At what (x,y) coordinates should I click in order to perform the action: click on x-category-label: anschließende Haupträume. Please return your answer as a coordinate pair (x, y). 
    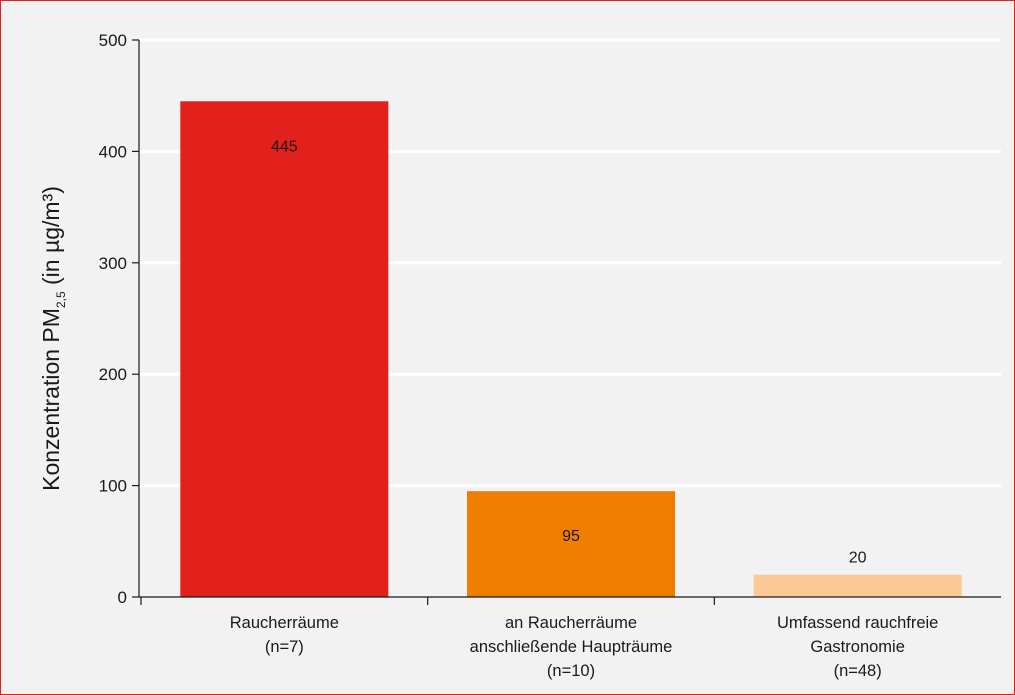
    Looking at the image, I should click on (571, 647).